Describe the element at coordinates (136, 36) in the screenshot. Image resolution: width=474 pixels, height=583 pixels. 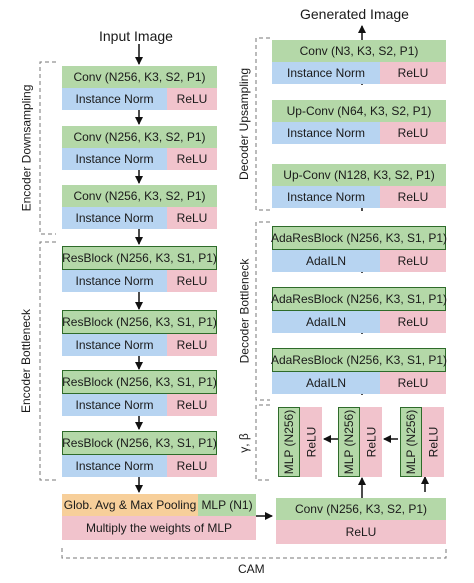
I see `input-image-title: Input Image` at that location.